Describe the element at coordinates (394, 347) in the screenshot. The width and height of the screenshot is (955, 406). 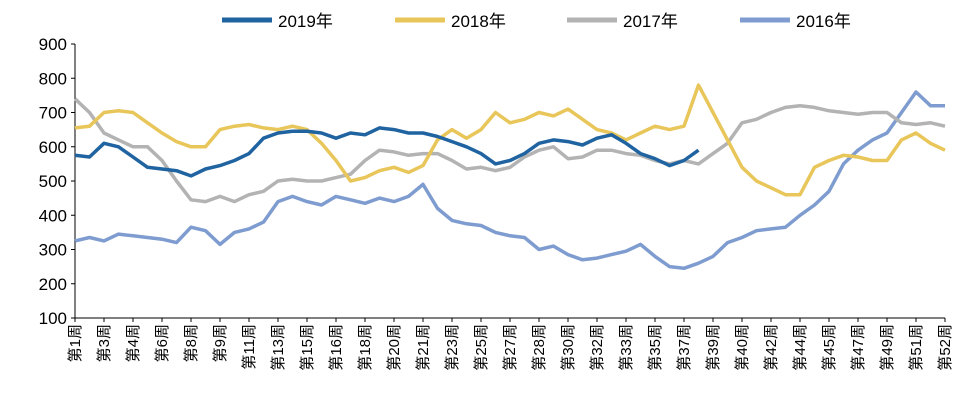
I see `x-tick-label: 第20周` at that location.